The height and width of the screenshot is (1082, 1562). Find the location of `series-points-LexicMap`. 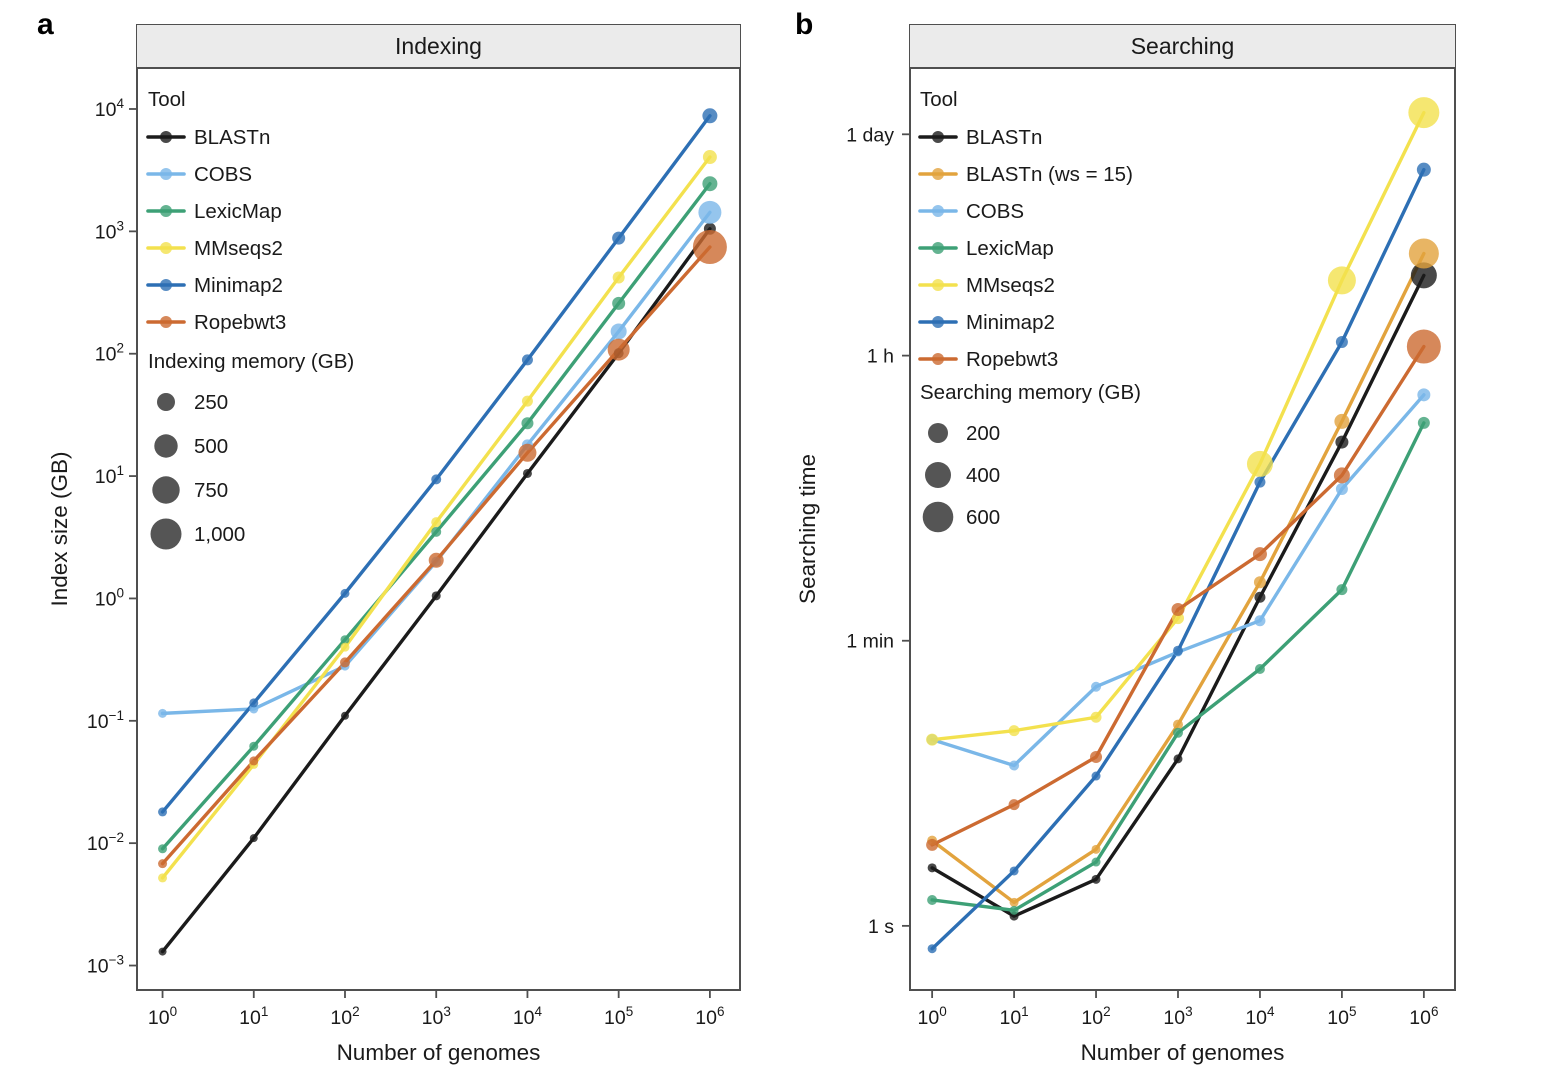

series-points-LexicMap is located at coordinates (1178, 665).